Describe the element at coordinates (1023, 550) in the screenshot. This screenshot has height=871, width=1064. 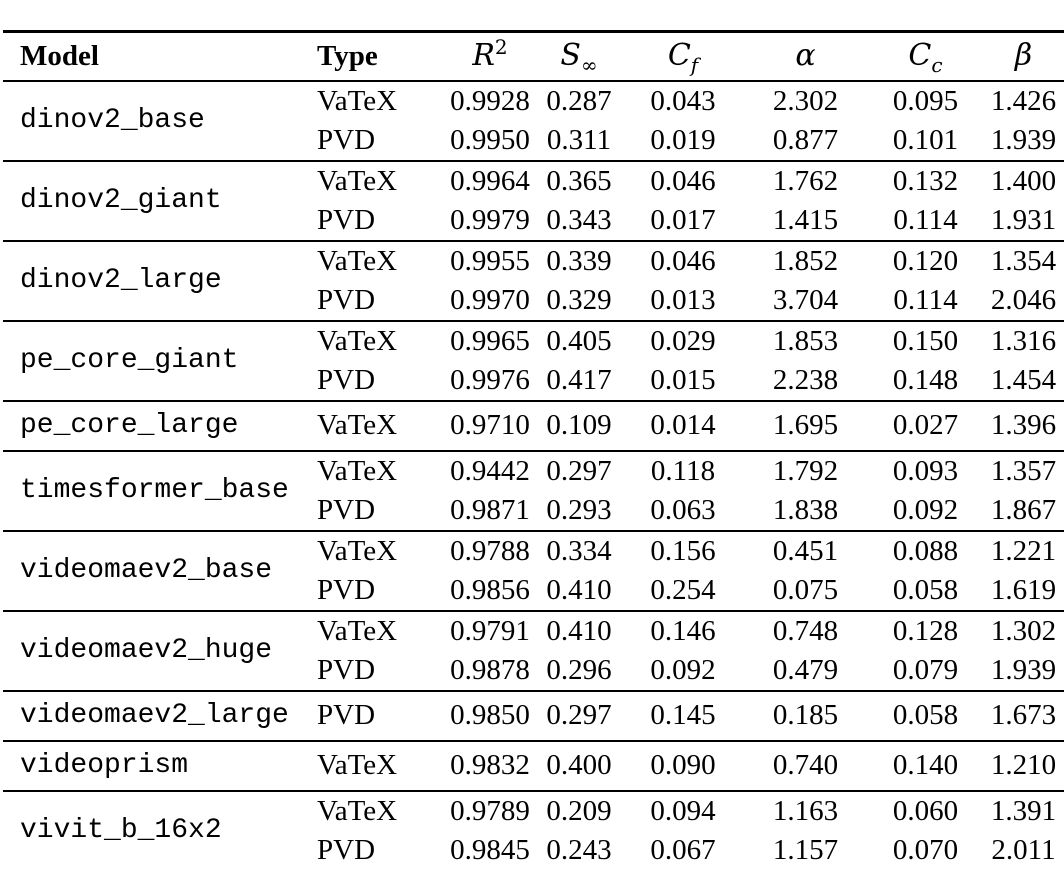
I see `value-cell: 1.221` at that location.